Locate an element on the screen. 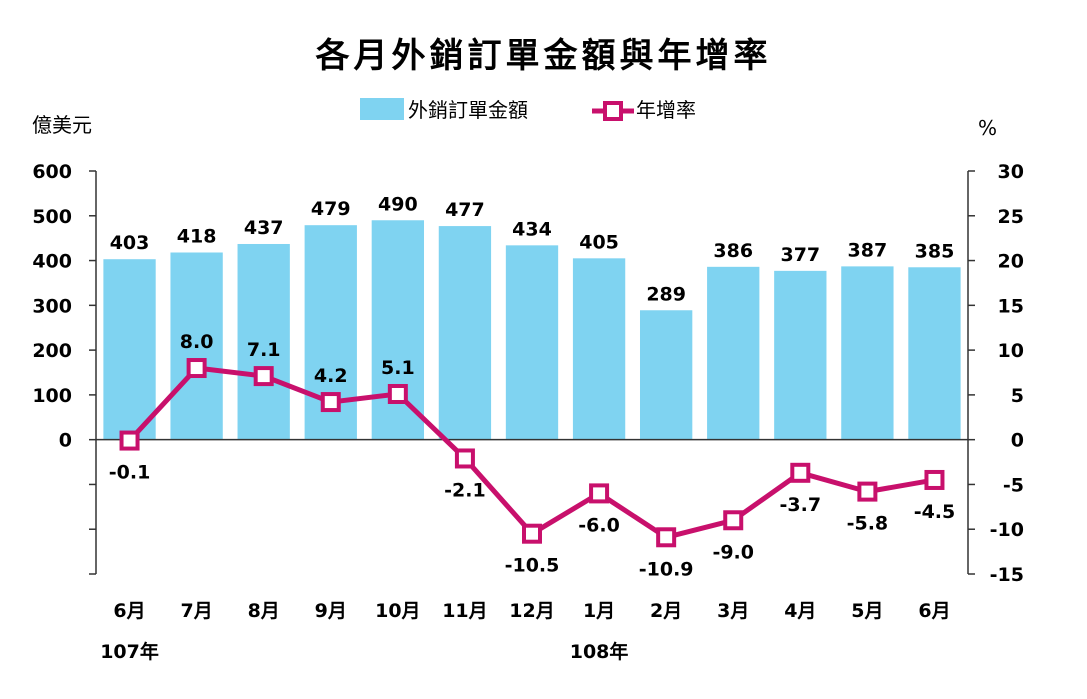 The height and width of the screenshot is (699, 1087). right-tick-label: 10 is located at coordinates (1011, 351).